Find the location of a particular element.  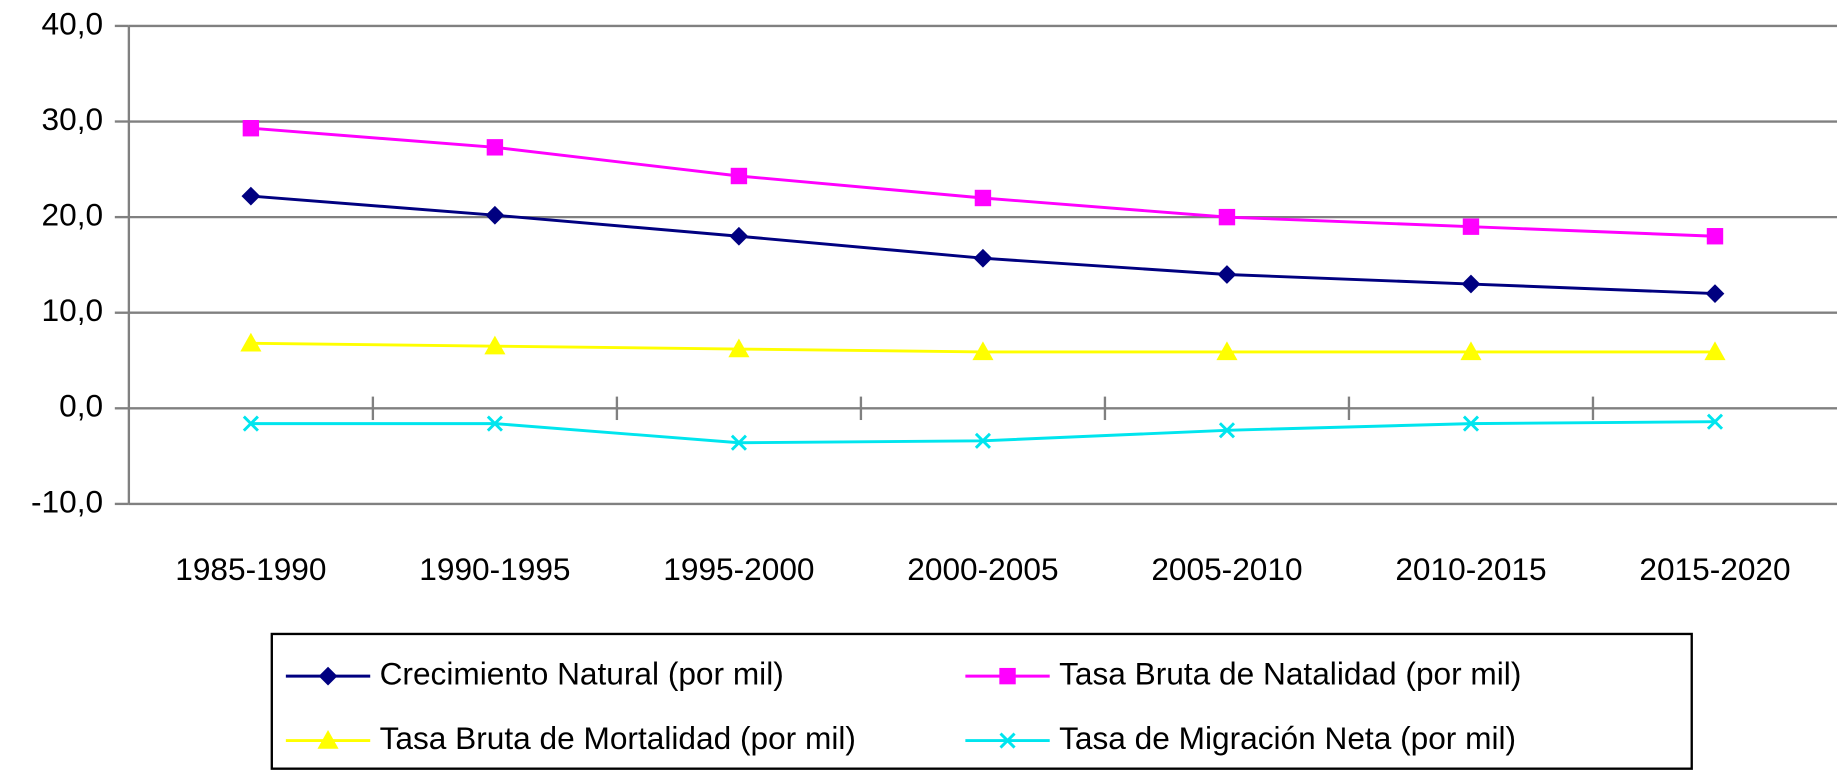

x-tick-label: 2000-2005 is located at coordinates (982, 569).